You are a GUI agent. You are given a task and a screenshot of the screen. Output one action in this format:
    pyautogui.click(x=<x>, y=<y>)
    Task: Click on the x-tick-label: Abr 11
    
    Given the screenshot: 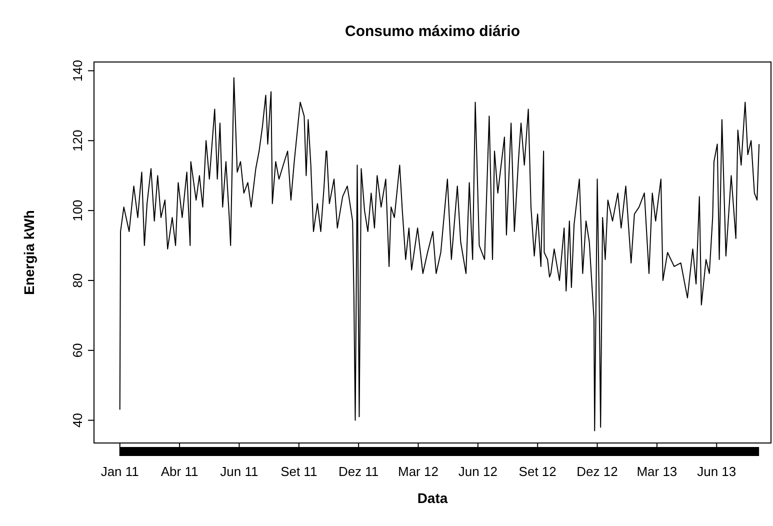 What is the action you would take?
    pyautogui.click(x=179, y=471)
    